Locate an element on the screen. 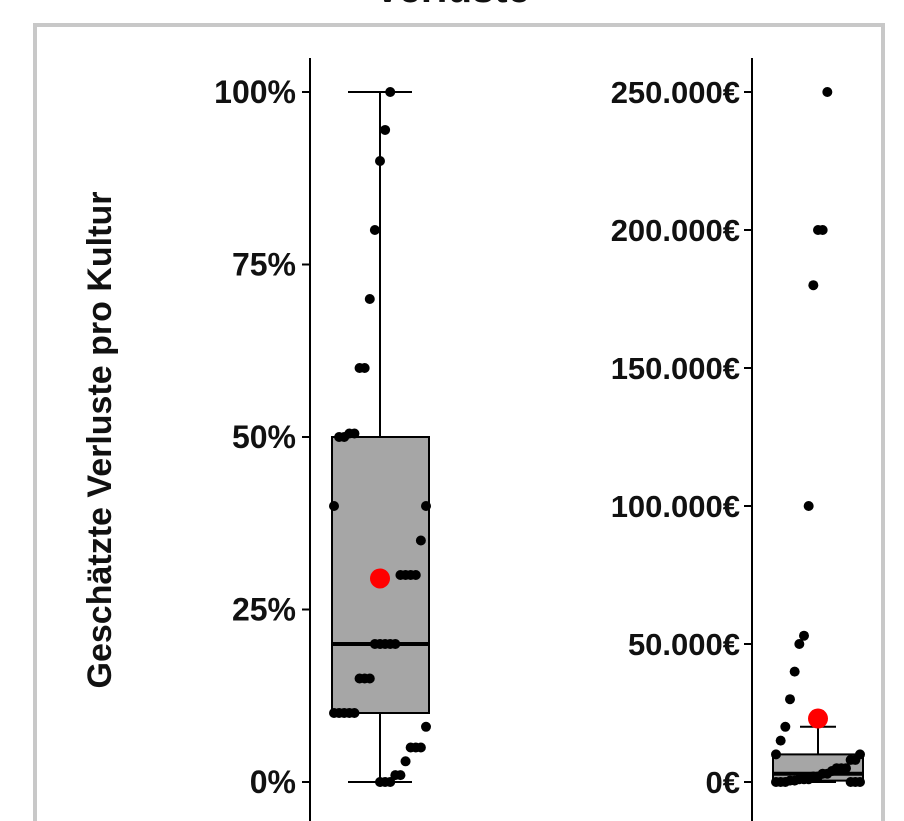  y-tick-label: 50% is located at coordinates (264, 437).